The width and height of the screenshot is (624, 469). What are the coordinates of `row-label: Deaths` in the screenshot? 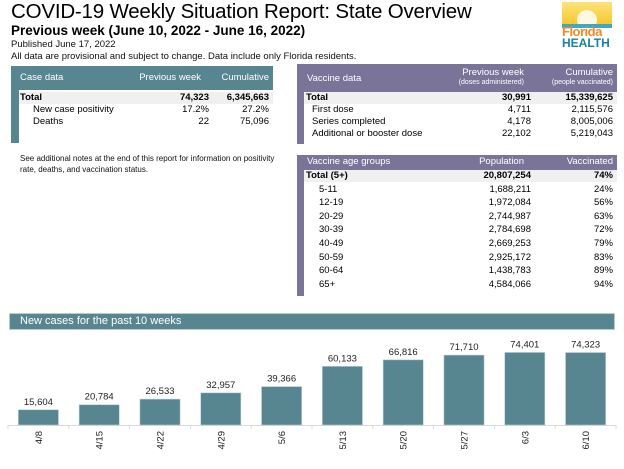 It's located at (48, 121).